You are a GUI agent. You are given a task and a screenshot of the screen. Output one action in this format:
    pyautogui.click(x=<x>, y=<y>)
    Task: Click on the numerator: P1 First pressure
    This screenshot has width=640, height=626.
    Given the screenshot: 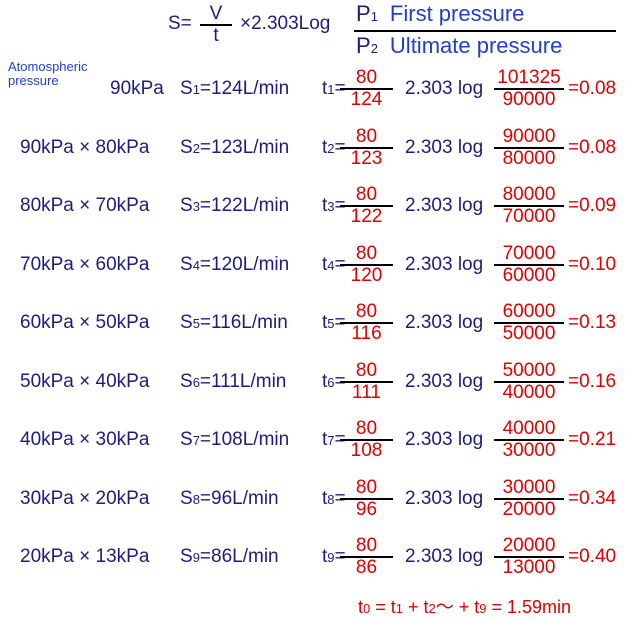 What is the action you would take?
    pyautogui.click(x=439, y=15)
    